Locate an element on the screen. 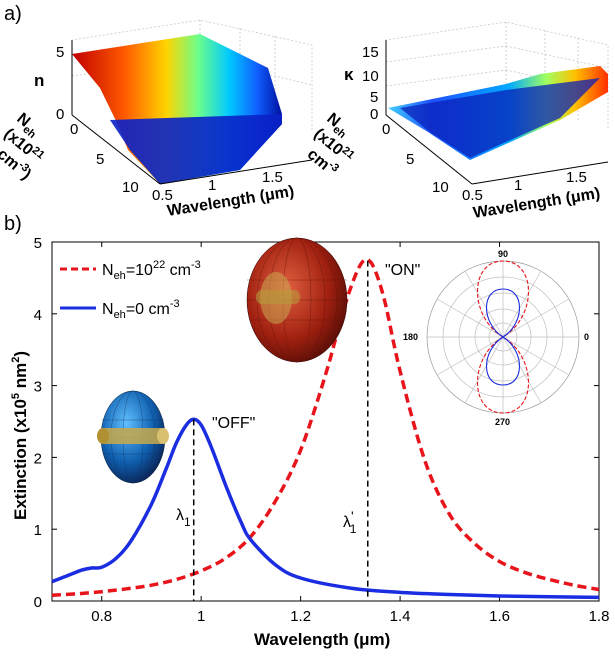 The width and height of the screenshot is (615, 657). surface-k-ztick: 15 is located at coordinates (370, 52).